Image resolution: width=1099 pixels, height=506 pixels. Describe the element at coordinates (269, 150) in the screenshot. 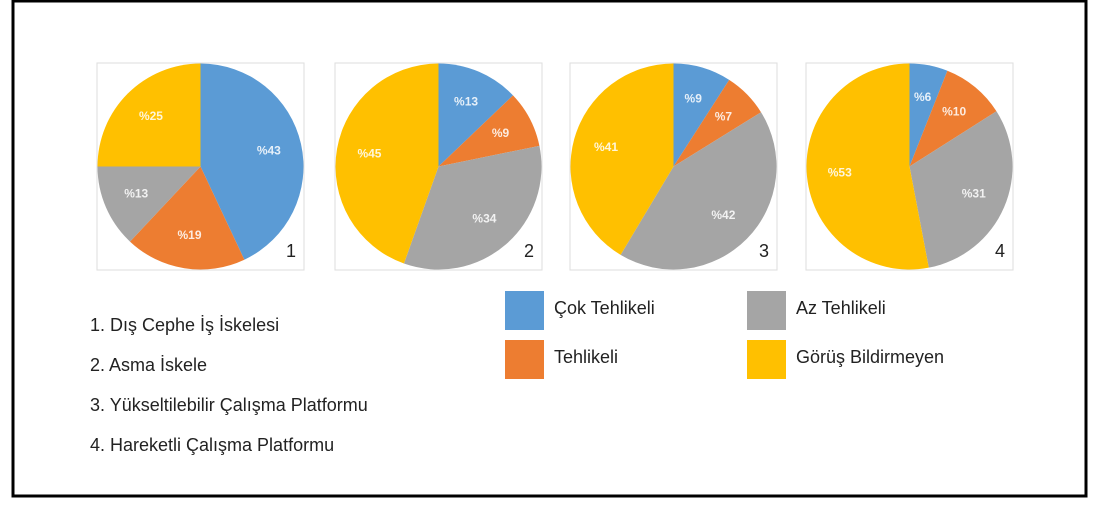

I see `slice-label: %43` at that location.